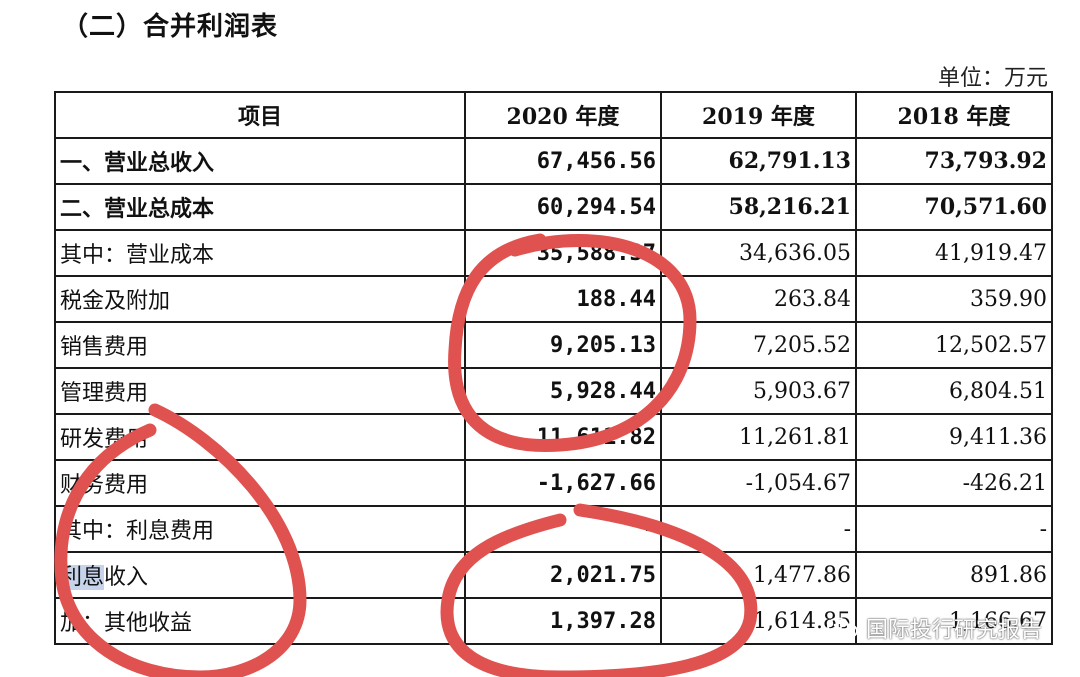  What do you see at coordinates (563, 437) in the screenshot?
I see `value-2020: 11,611.82` at bounding box center [563, 437].